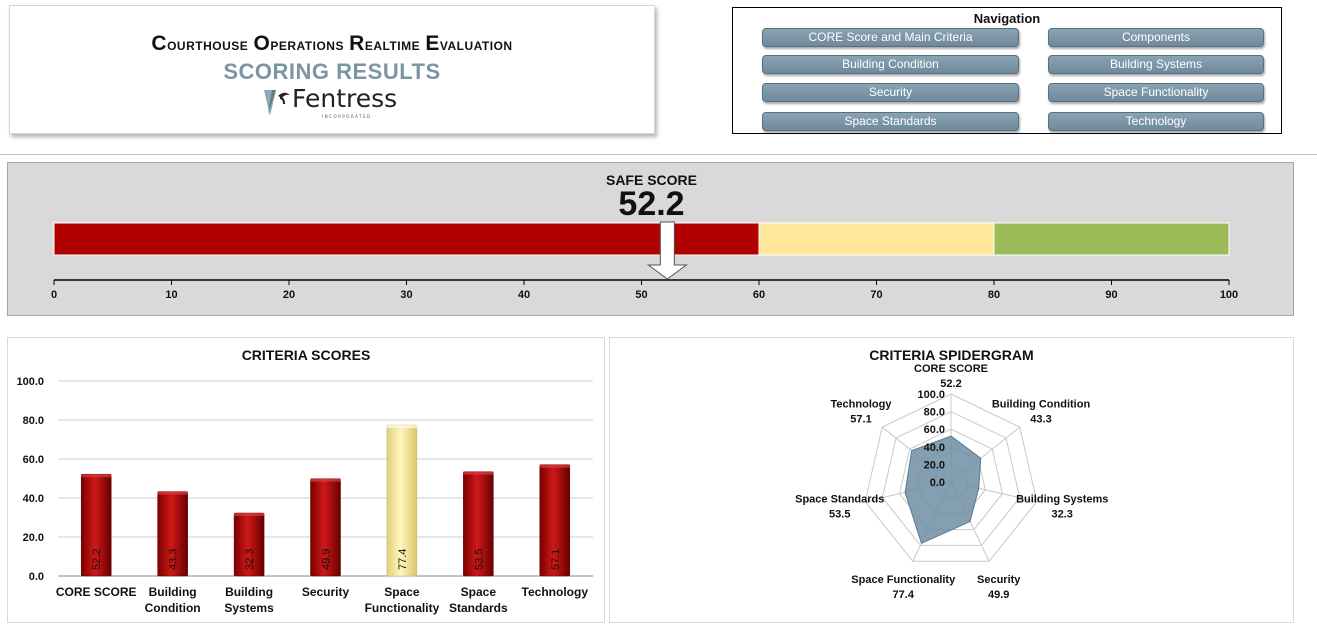 The height and width of the screenshot is (632, 1317). What do you see at coordinates (345, 98) in the screenshot?
I see `logo-text: Fentress` at bounding box center [345, 98].